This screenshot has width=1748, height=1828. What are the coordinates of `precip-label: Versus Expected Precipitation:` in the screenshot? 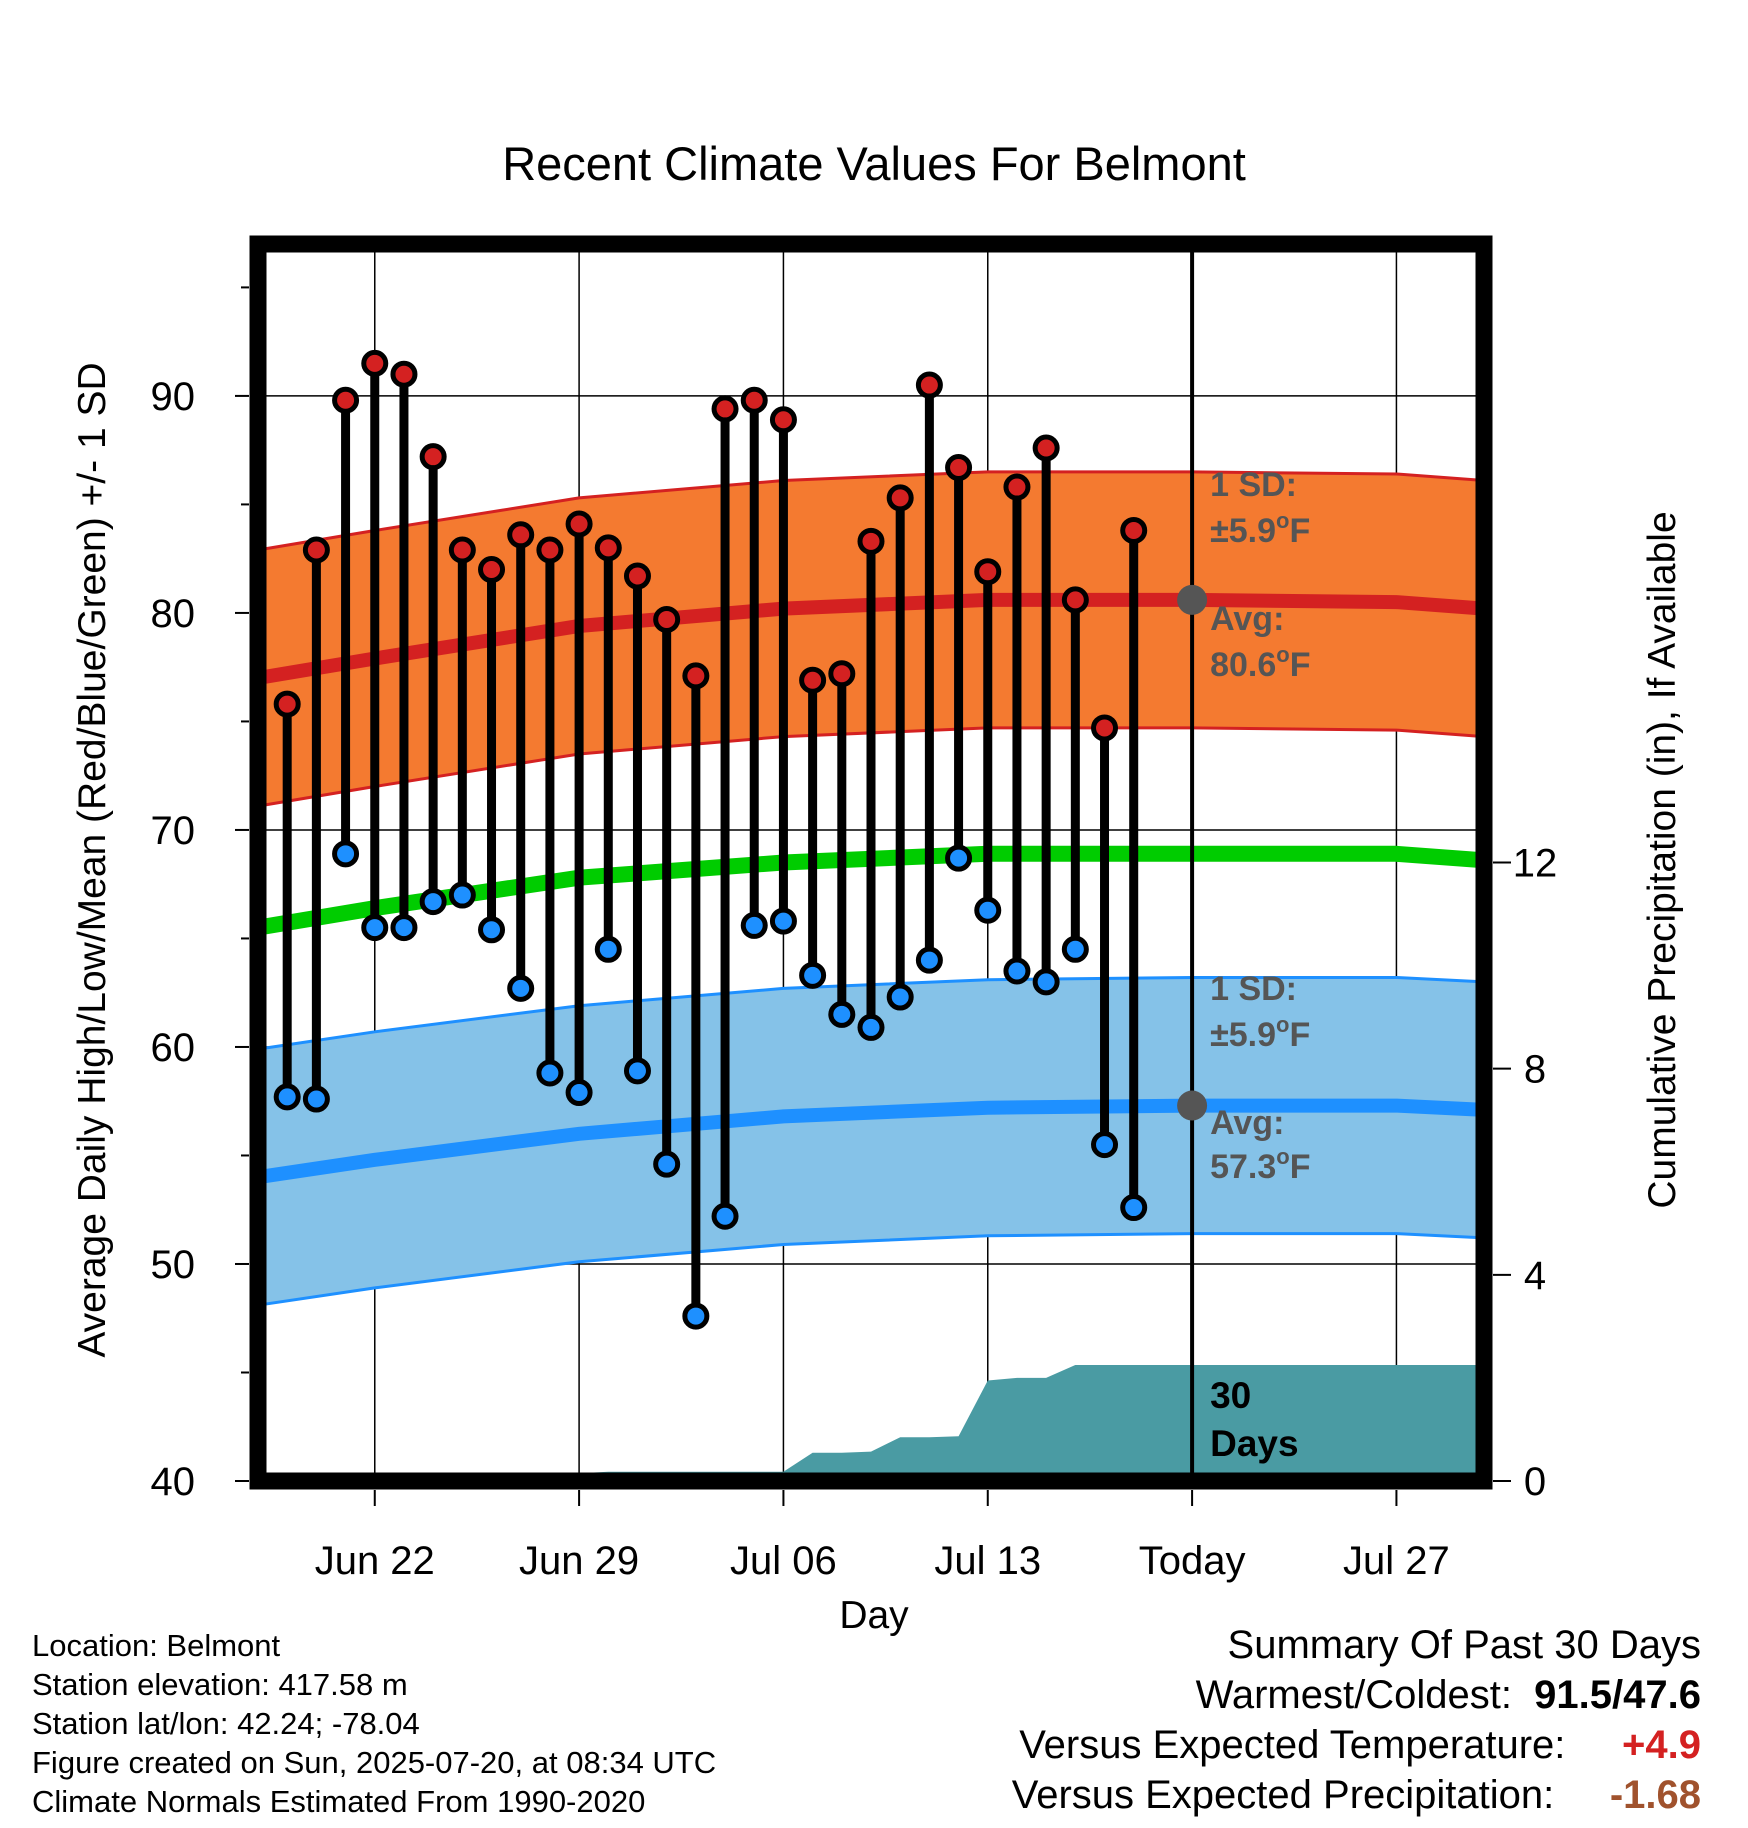 It's located at (1283, 1795).